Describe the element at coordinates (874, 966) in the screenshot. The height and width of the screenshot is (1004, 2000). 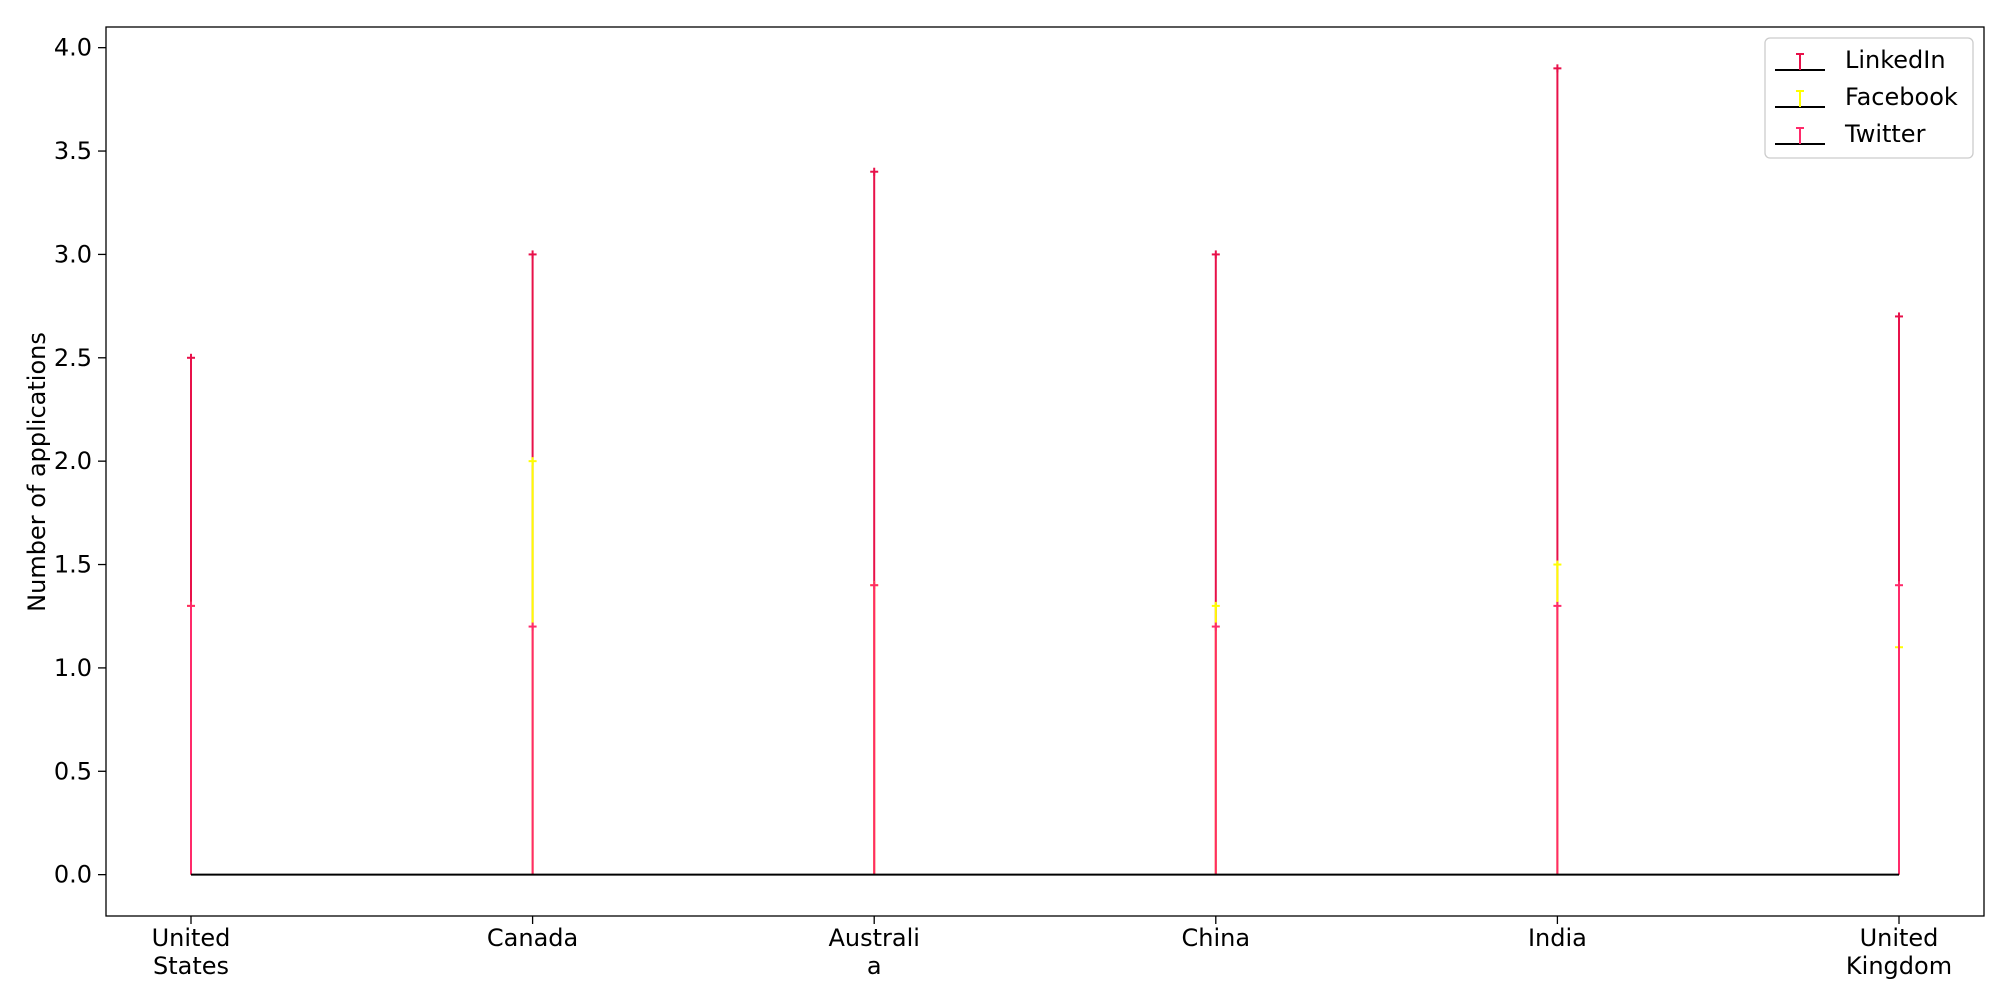
I see `x-tick-label: a` at that location.